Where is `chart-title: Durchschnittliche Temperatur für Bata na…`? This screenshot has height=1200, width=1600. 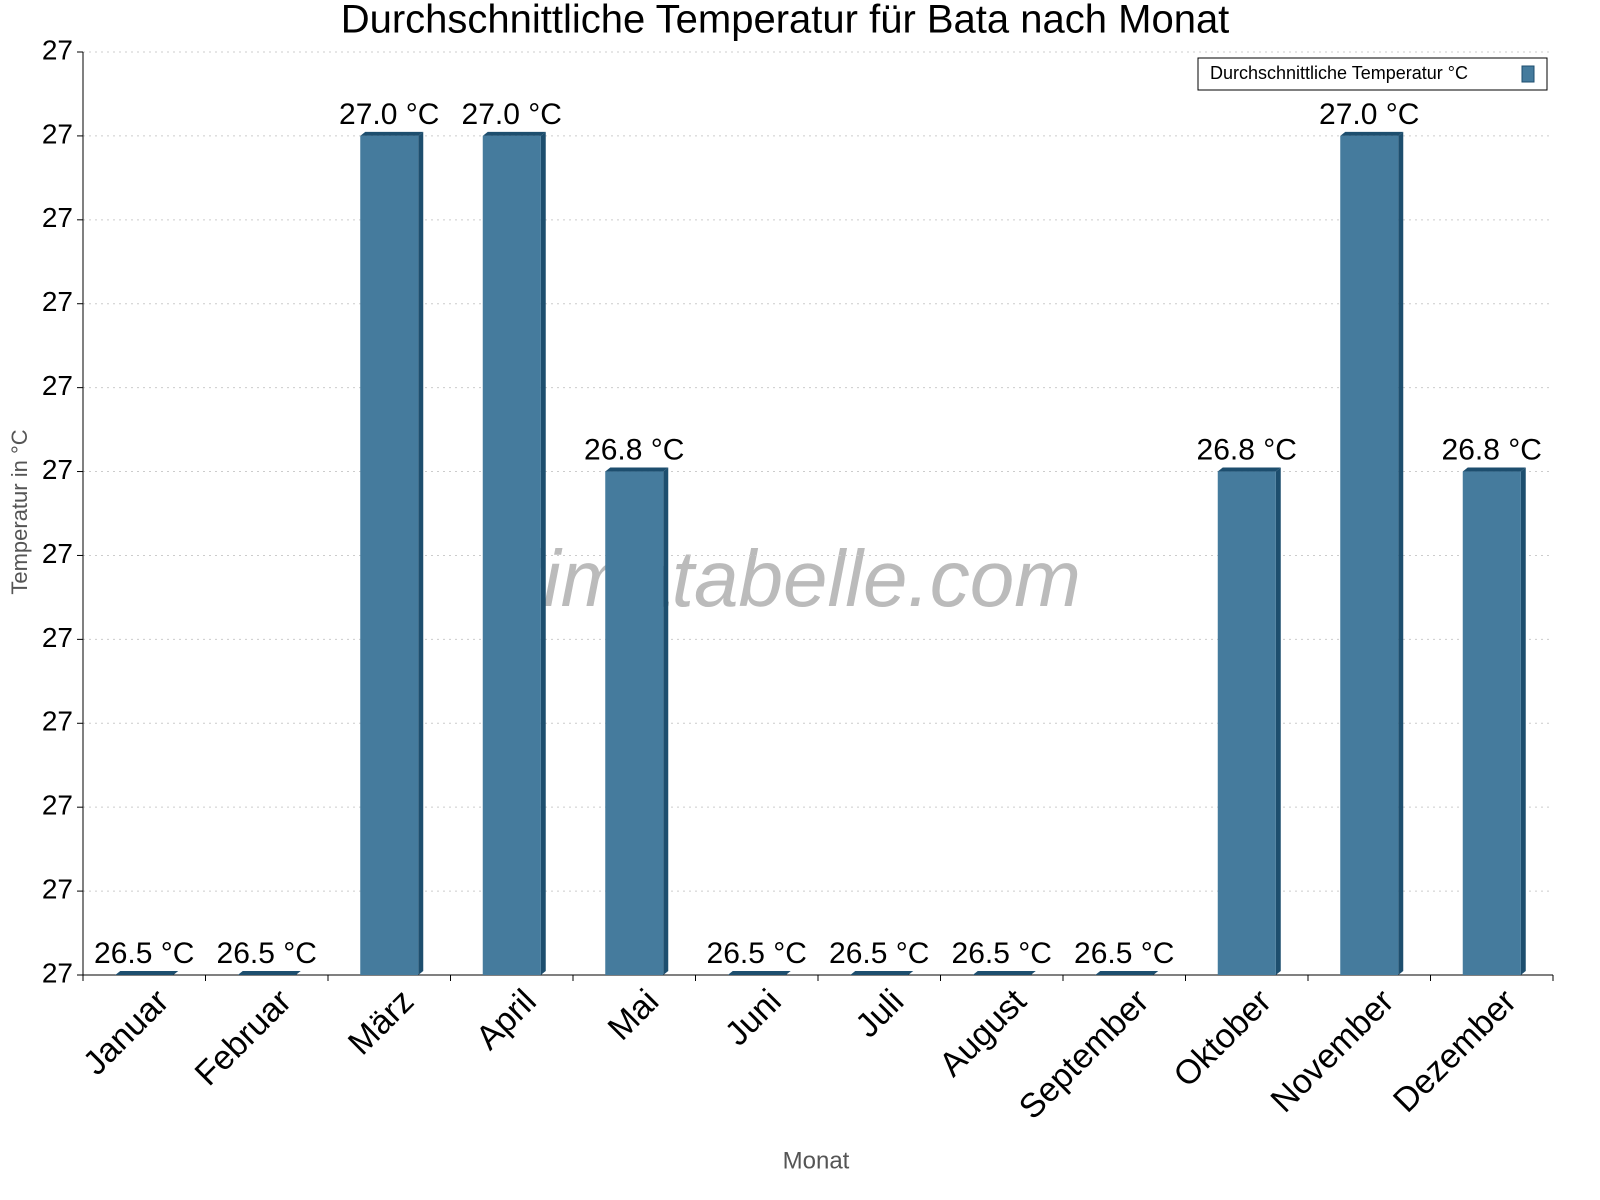 chart-title: Durchschnittliche Temperatur für Bata na… is located at coordinates (785, 21).